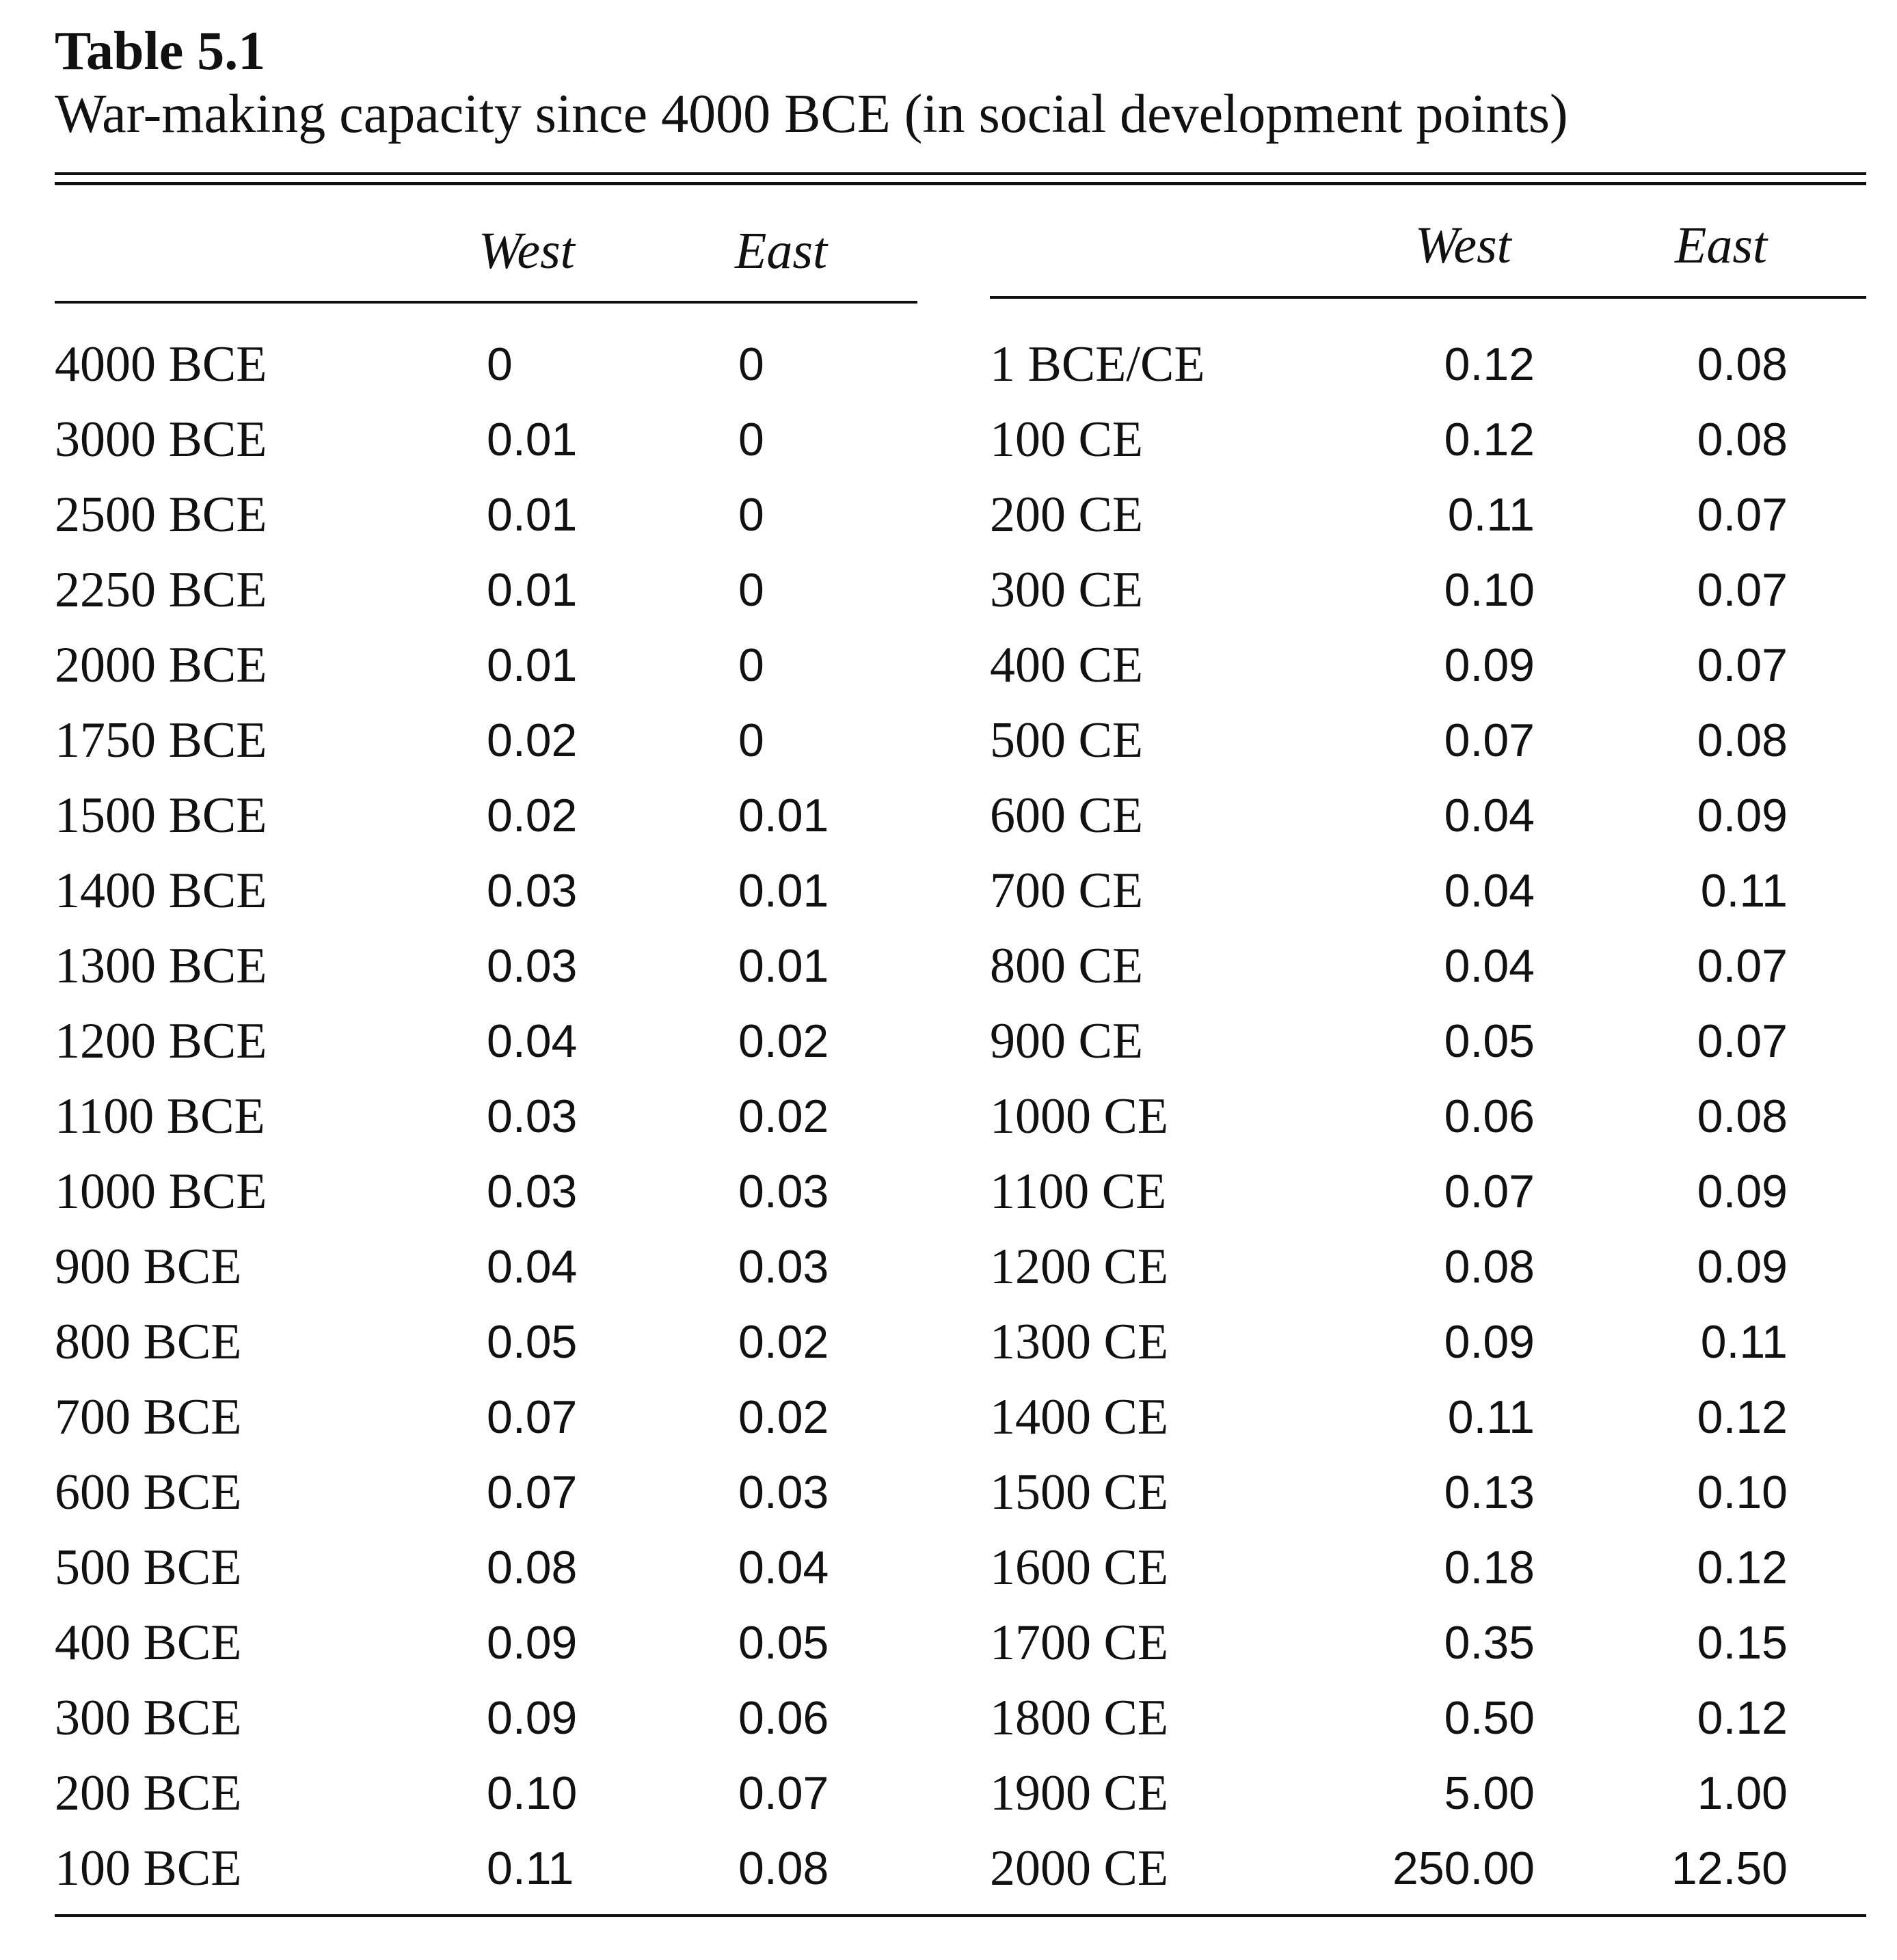 The width and height of the screenshot is (1897, 1960). Describe the element at coordinates (1067, 590) in the screenshot. I see `period-cell: 300 CE` at that location.